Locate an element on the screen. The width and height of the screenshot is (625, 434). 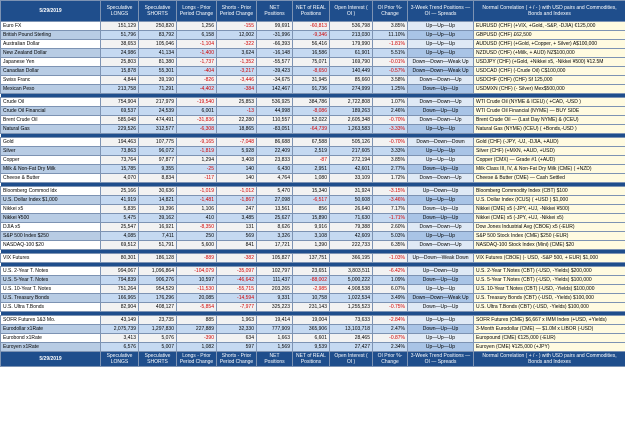
shorts-change-value: -1,352 is located at coordinates (236, 62).